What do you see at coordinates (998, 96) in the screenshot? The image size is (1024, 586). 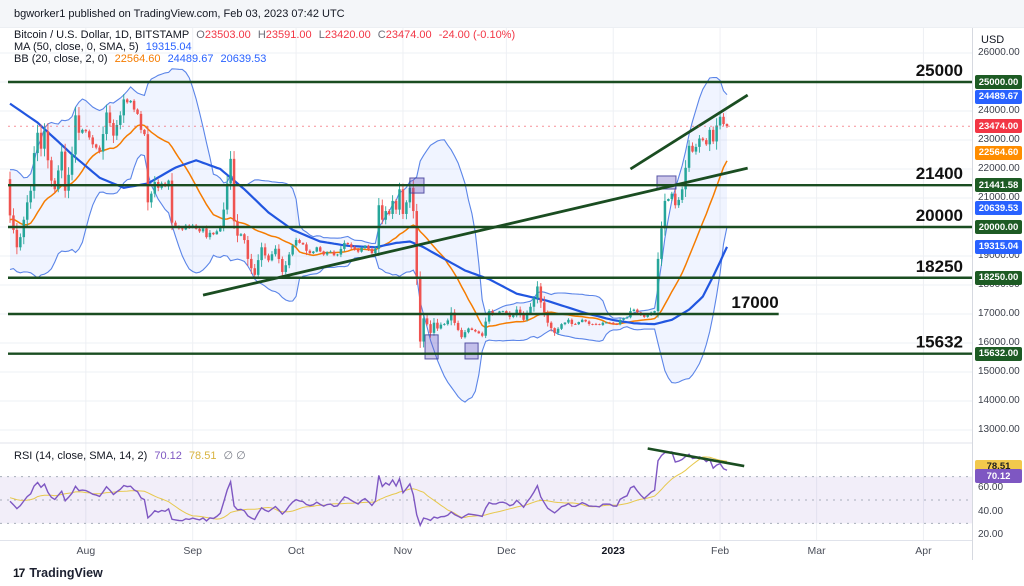 I see `price-axis-badge: 24489.67` at bounding box center [998, 96].